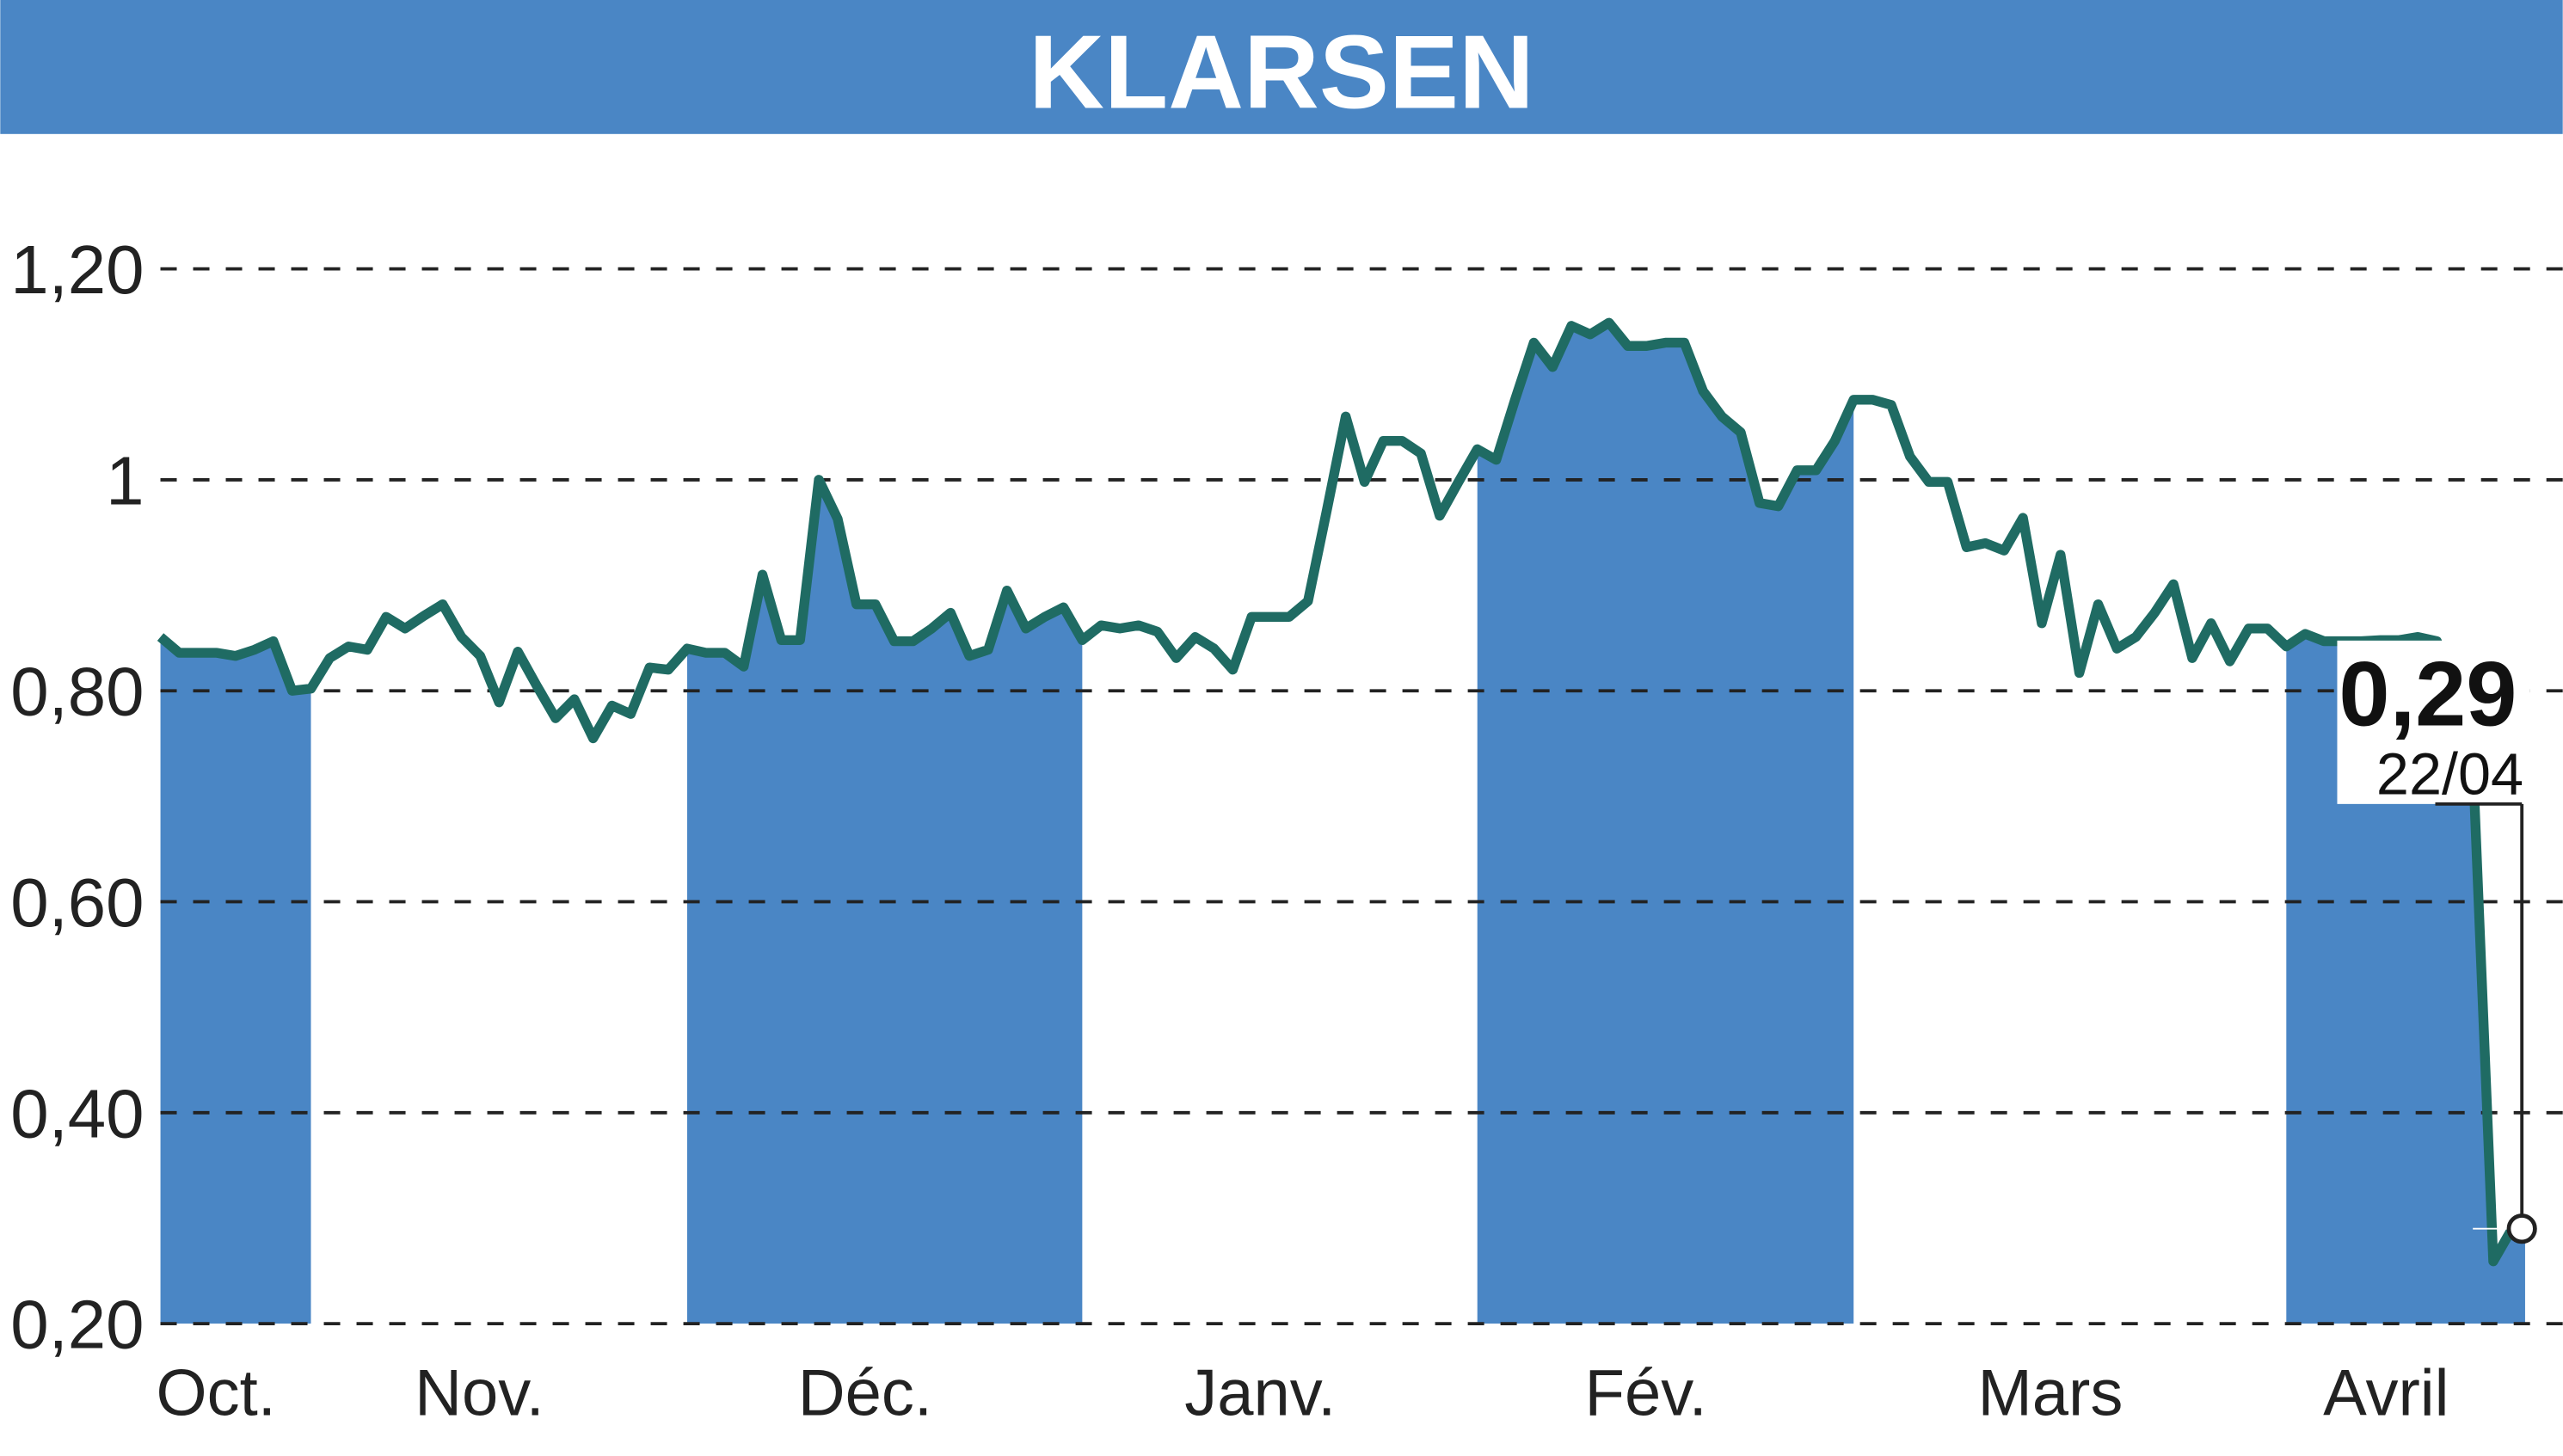 The width and height of the screenshot is (2563, 1456). I want to click on last-point-marker, so click(2521, 1228).